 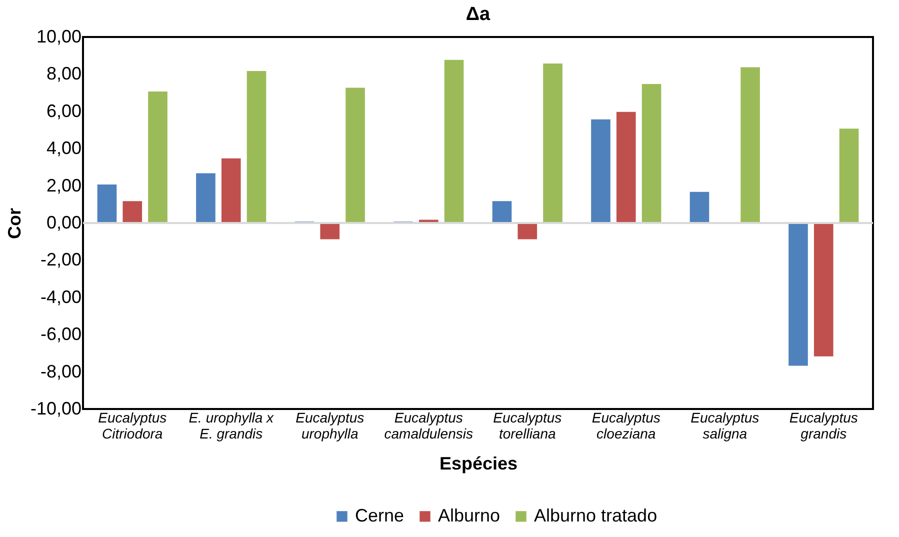 I want to click on x-tick-label: Eucalyptus grandis, so click(x=823, y=426).